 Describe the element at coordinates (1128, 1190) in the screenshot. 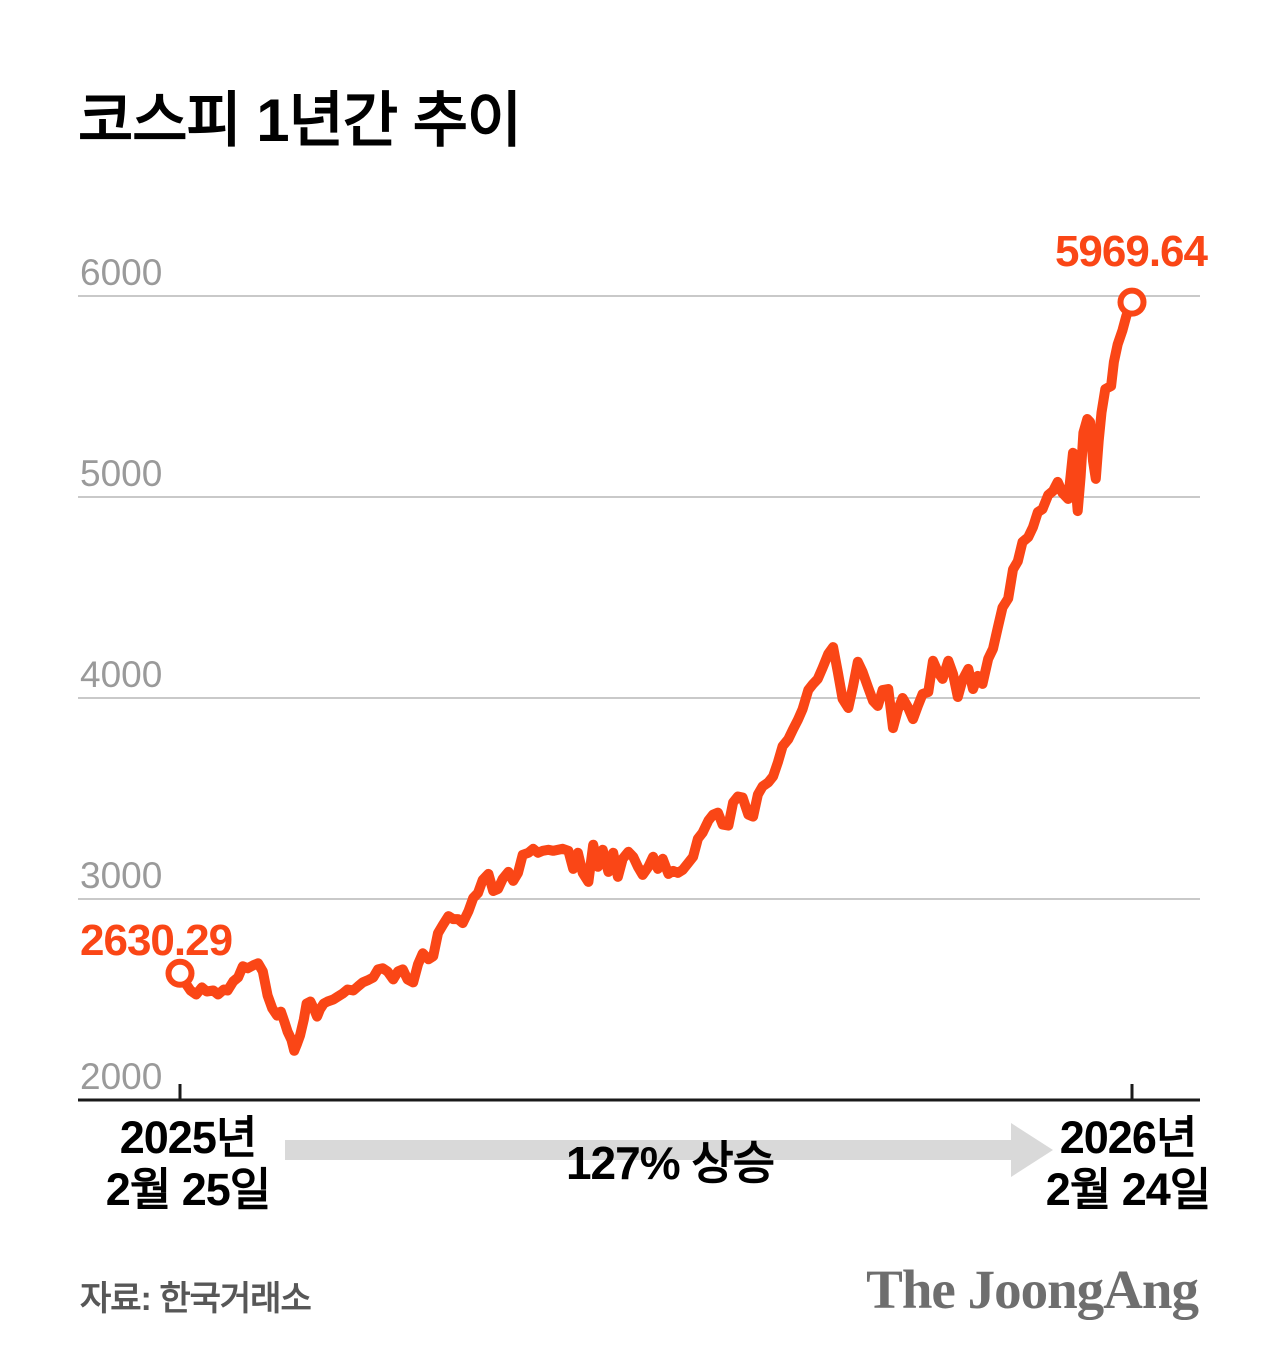

I see `end-date-day: 2월 24일` at that location.